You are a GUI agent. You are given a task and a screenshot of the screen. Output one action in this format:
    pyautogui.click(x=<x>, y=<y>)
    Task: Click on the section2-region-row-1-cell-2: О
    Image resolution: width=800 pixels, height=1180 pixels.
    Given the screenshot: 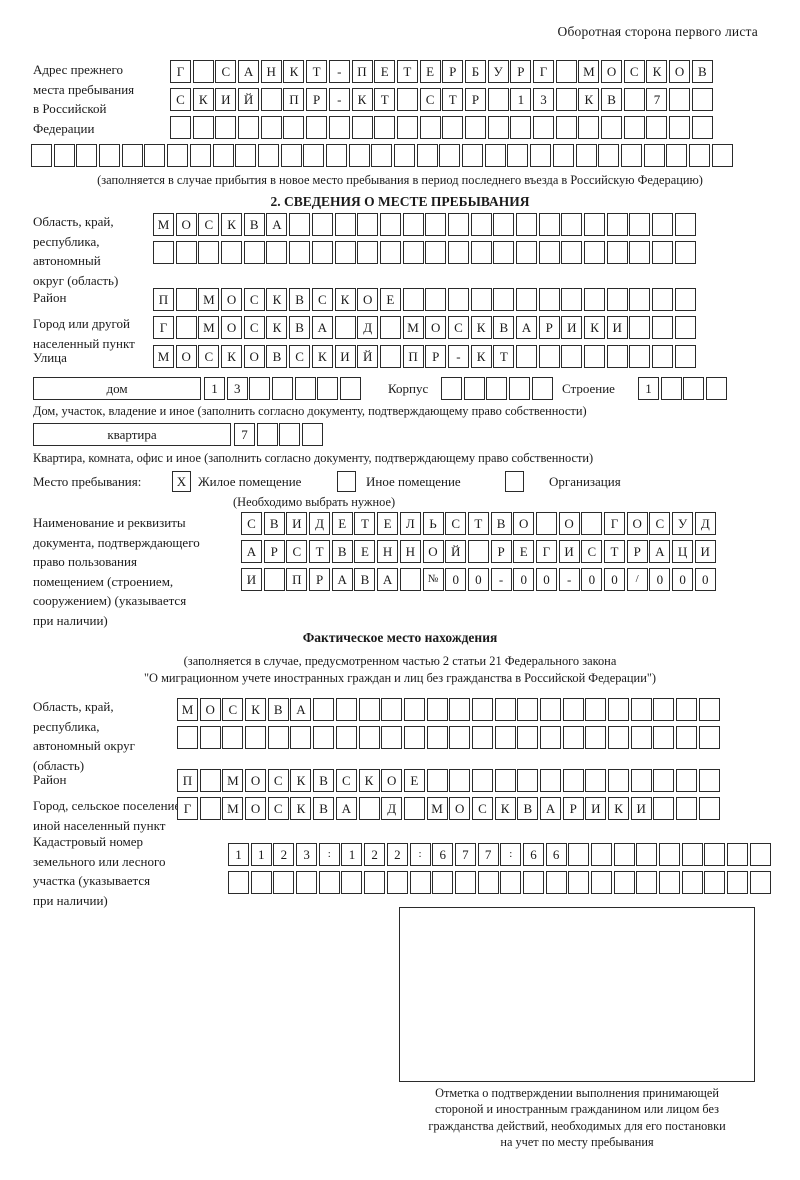 What is the action you would take?
    pyautogui.click(x=186, y=224)
    